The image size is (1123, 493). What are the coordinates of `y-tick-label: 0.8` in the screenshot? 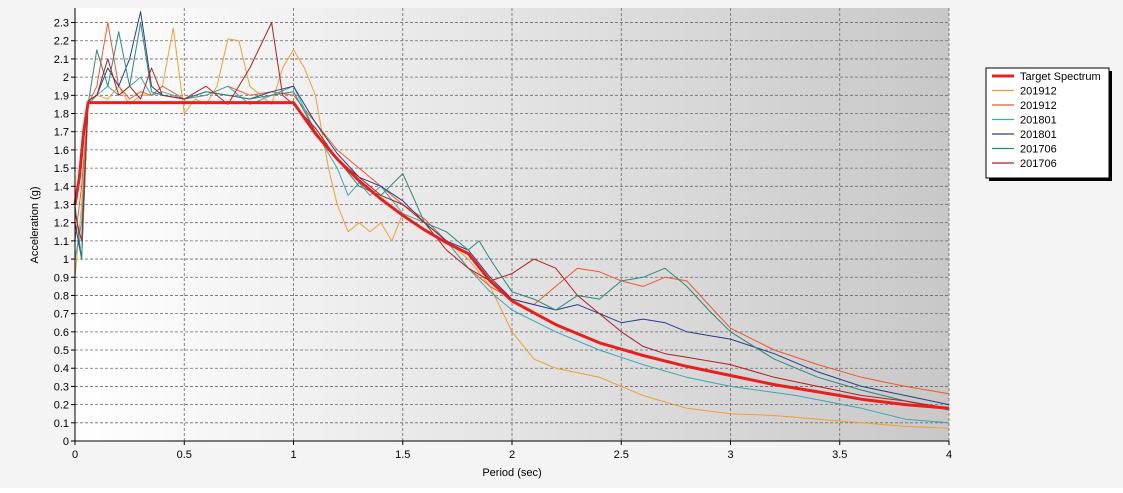 It's located at (61, 296).